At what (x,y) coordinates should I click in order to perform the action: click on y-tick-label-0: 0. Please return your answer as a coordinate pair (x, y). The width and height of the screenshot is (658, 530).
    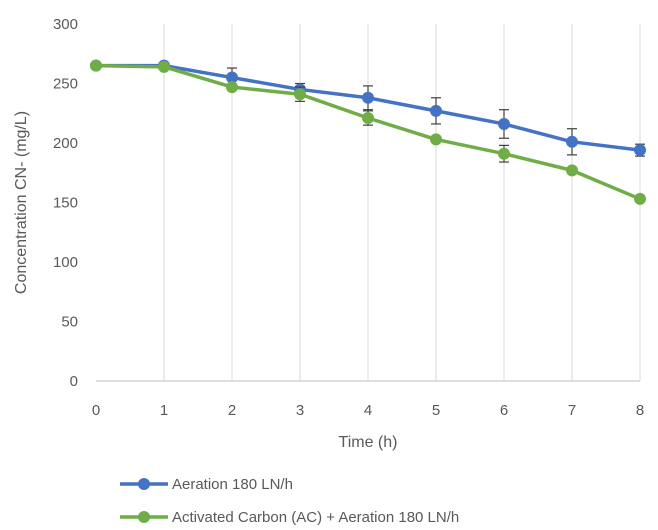
    Looking at the image, I should click on (74, 381).